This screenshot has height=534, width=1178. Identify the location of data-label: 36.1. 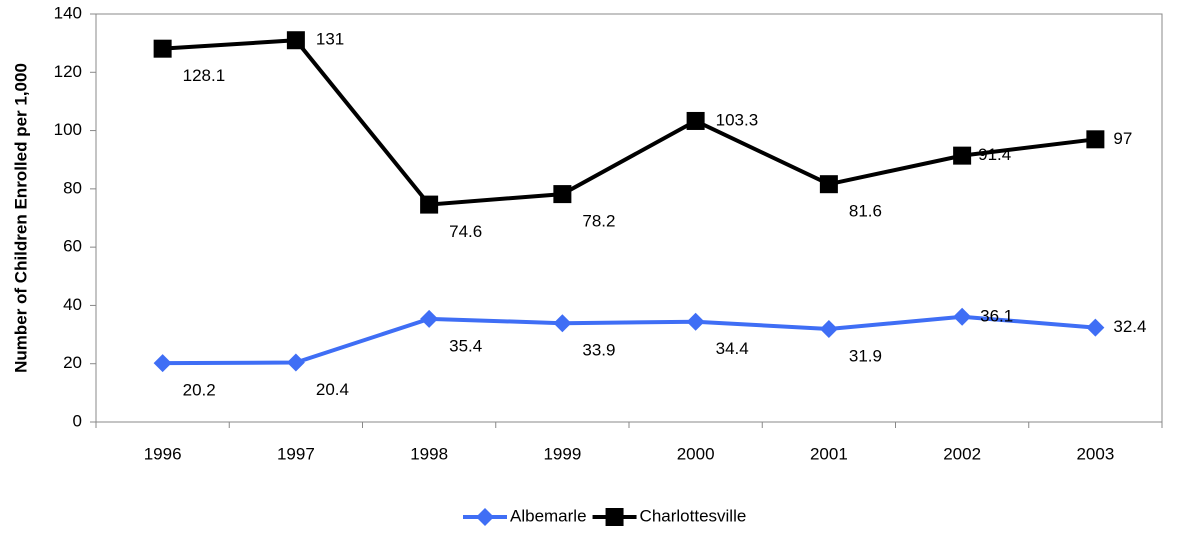
(996, 315).